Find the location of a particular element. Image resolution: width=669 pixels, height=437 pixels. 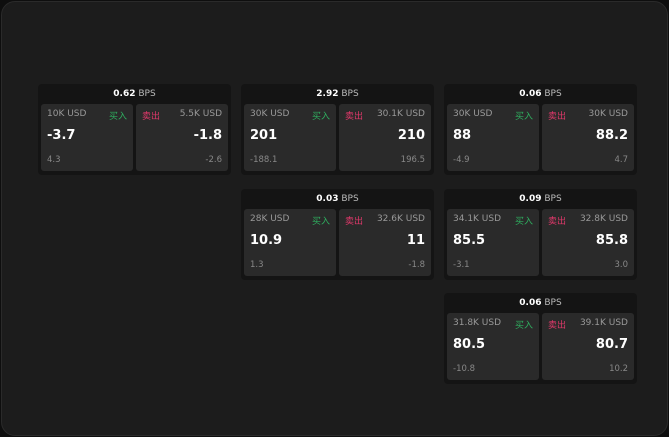

buy-button: 34.1K USD 买入 85.5 -3.1 is located at coordinates (493, 242).